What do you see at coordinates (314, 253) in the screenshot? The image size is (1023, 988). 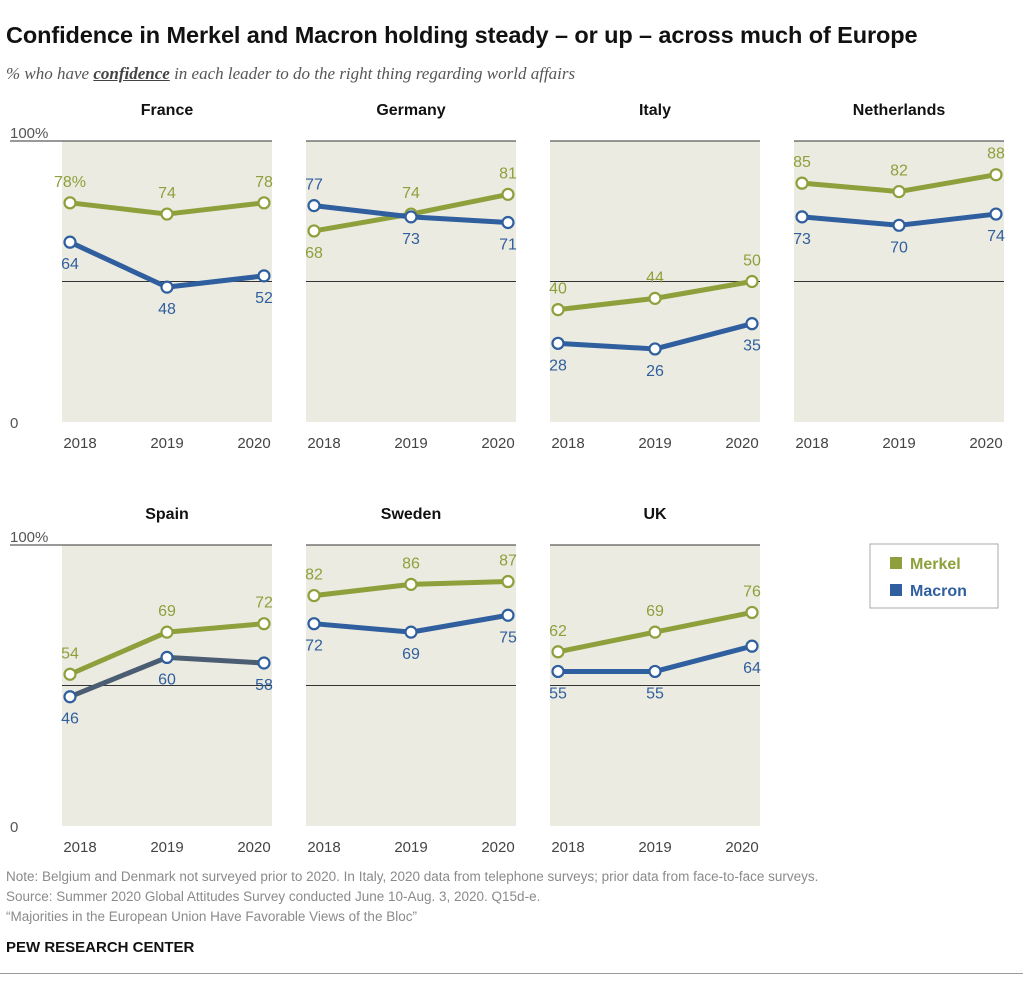 I see `data-label-merkel: 68` at bounding box center [314, 253].